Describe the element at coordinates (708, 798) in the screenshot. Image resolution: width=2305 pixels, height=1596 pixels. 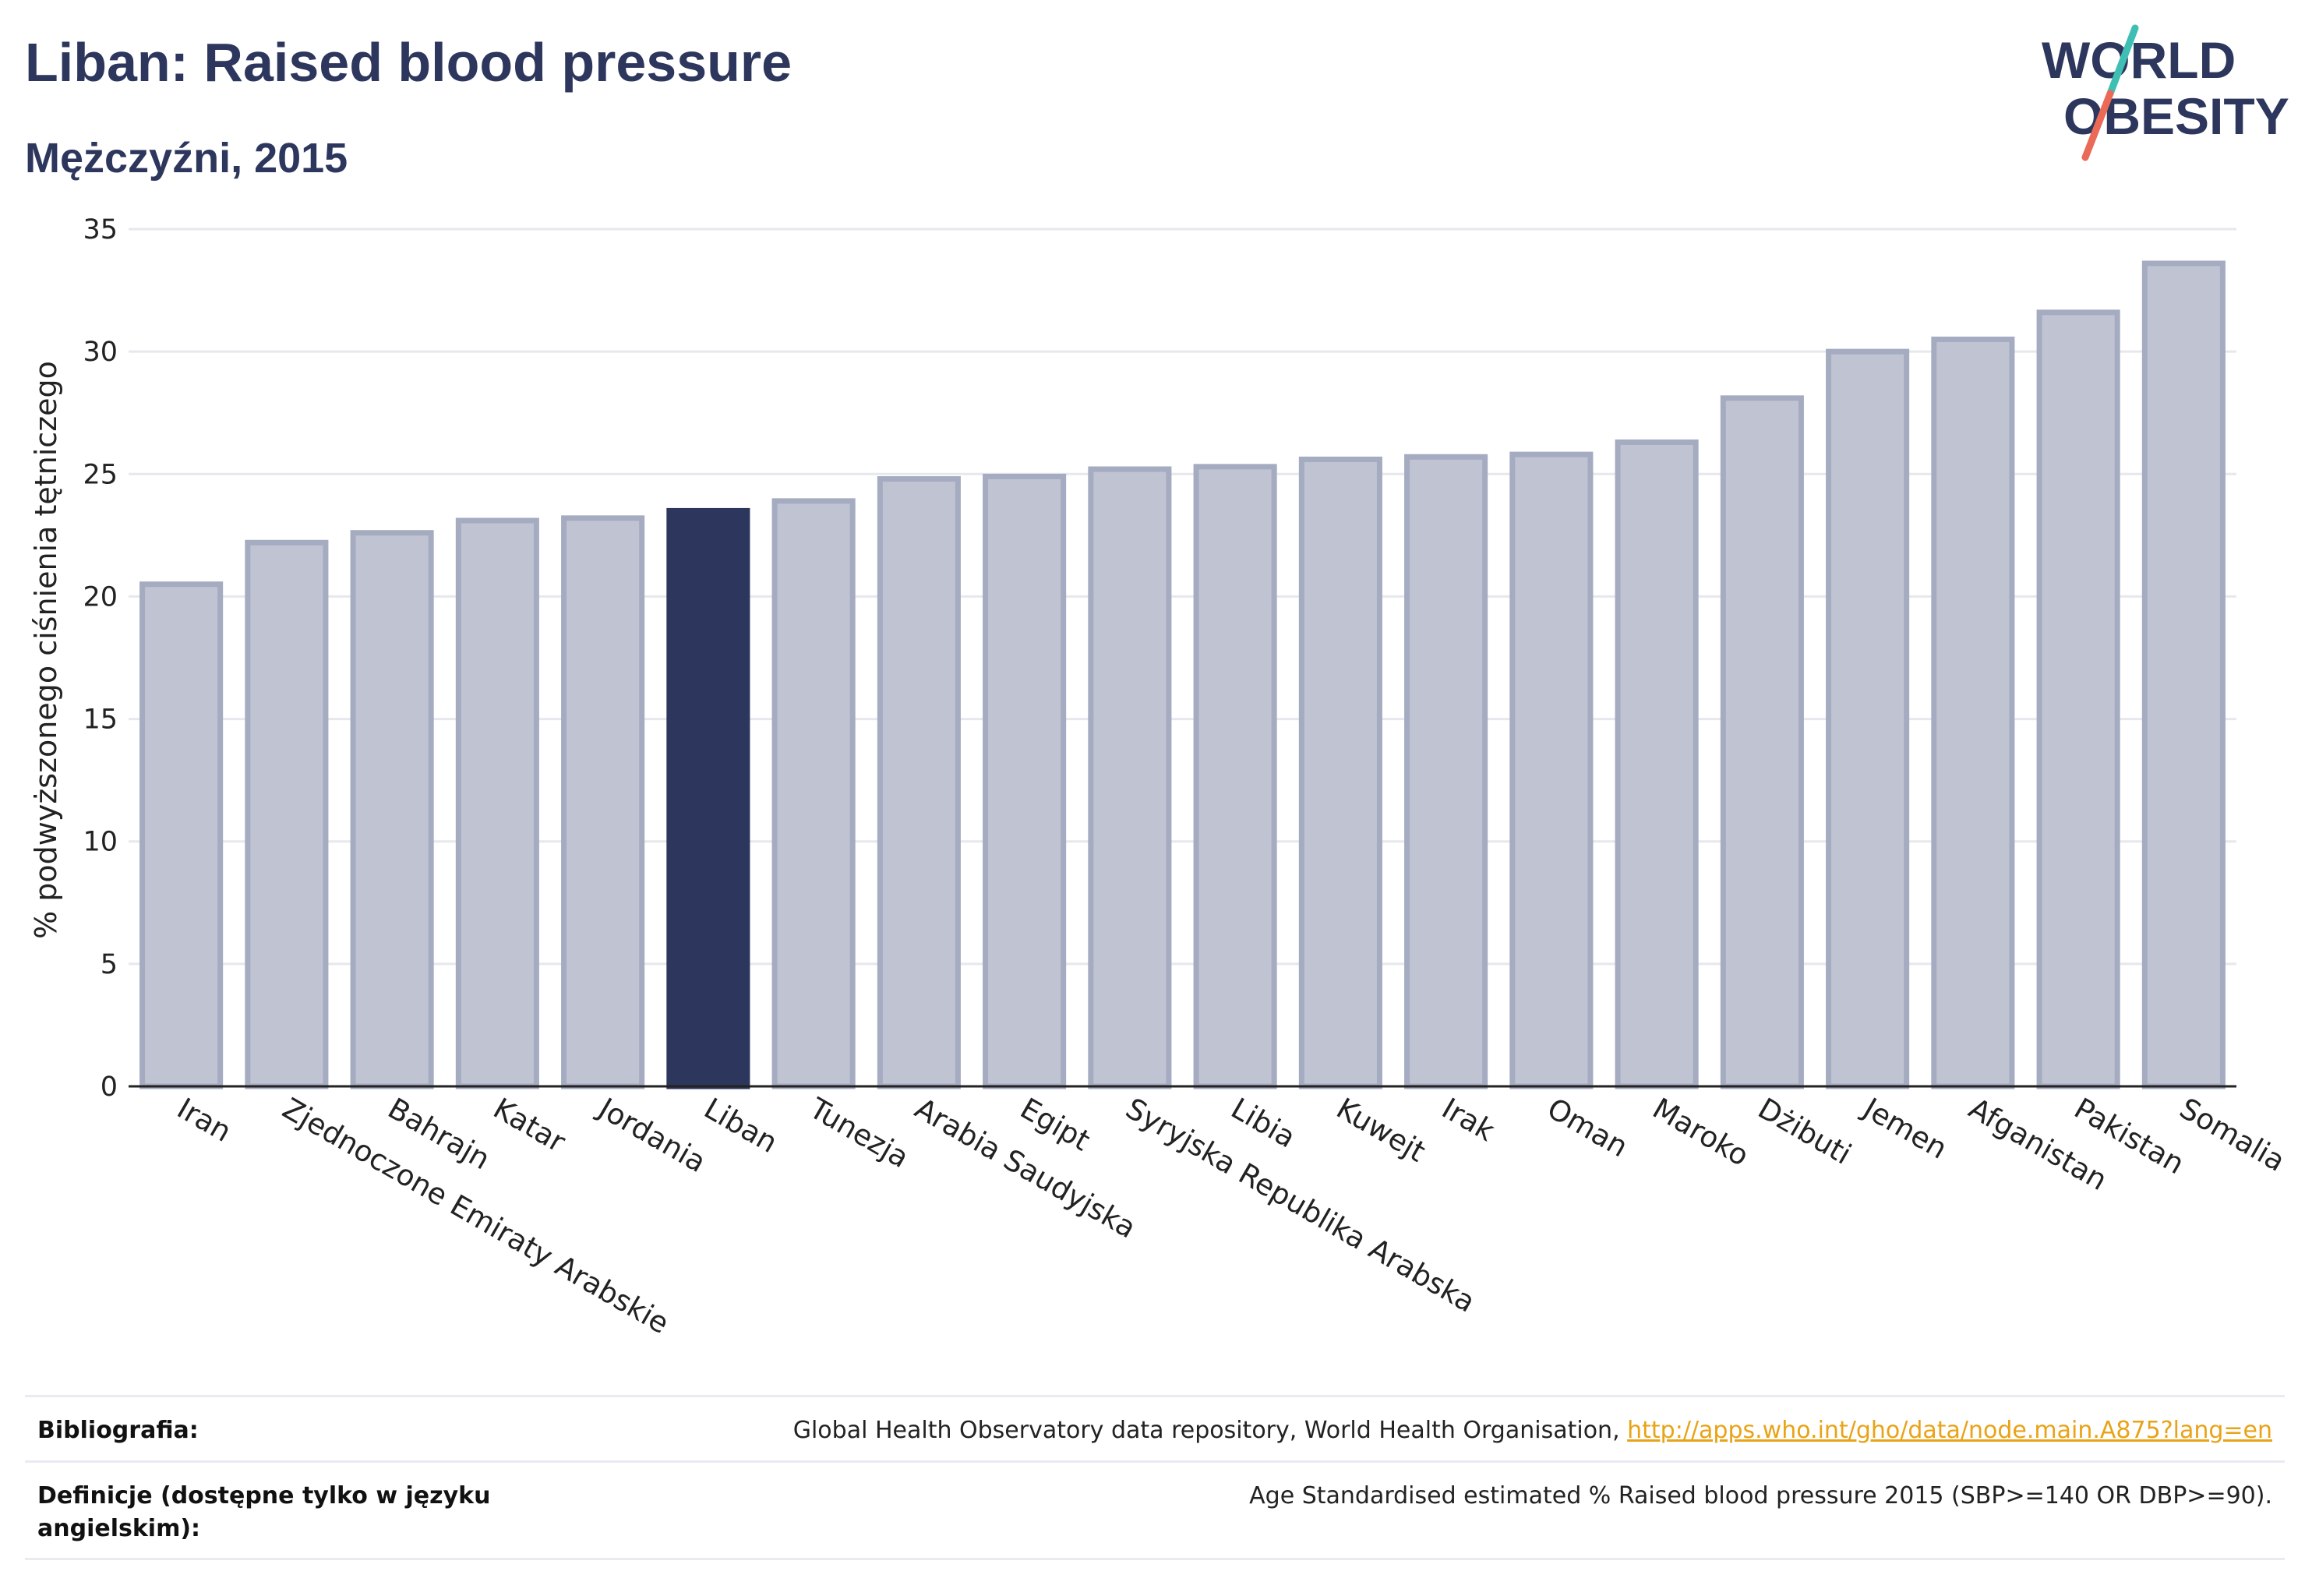
I see `bar-liban` at that location.